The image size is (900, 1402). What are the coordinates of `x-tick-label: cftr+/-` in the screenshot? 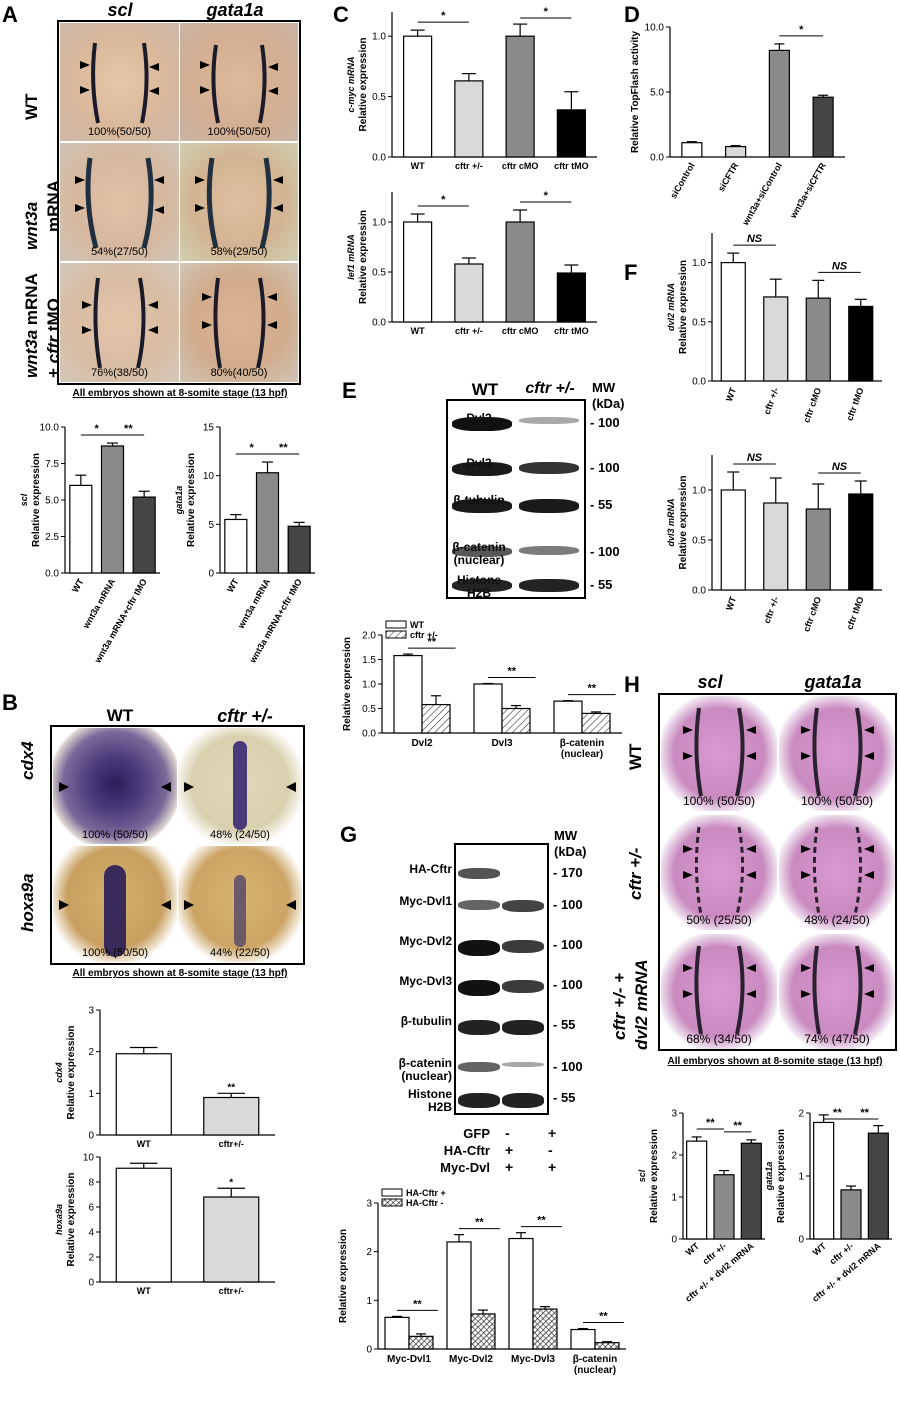 It's located at (231, 1144).